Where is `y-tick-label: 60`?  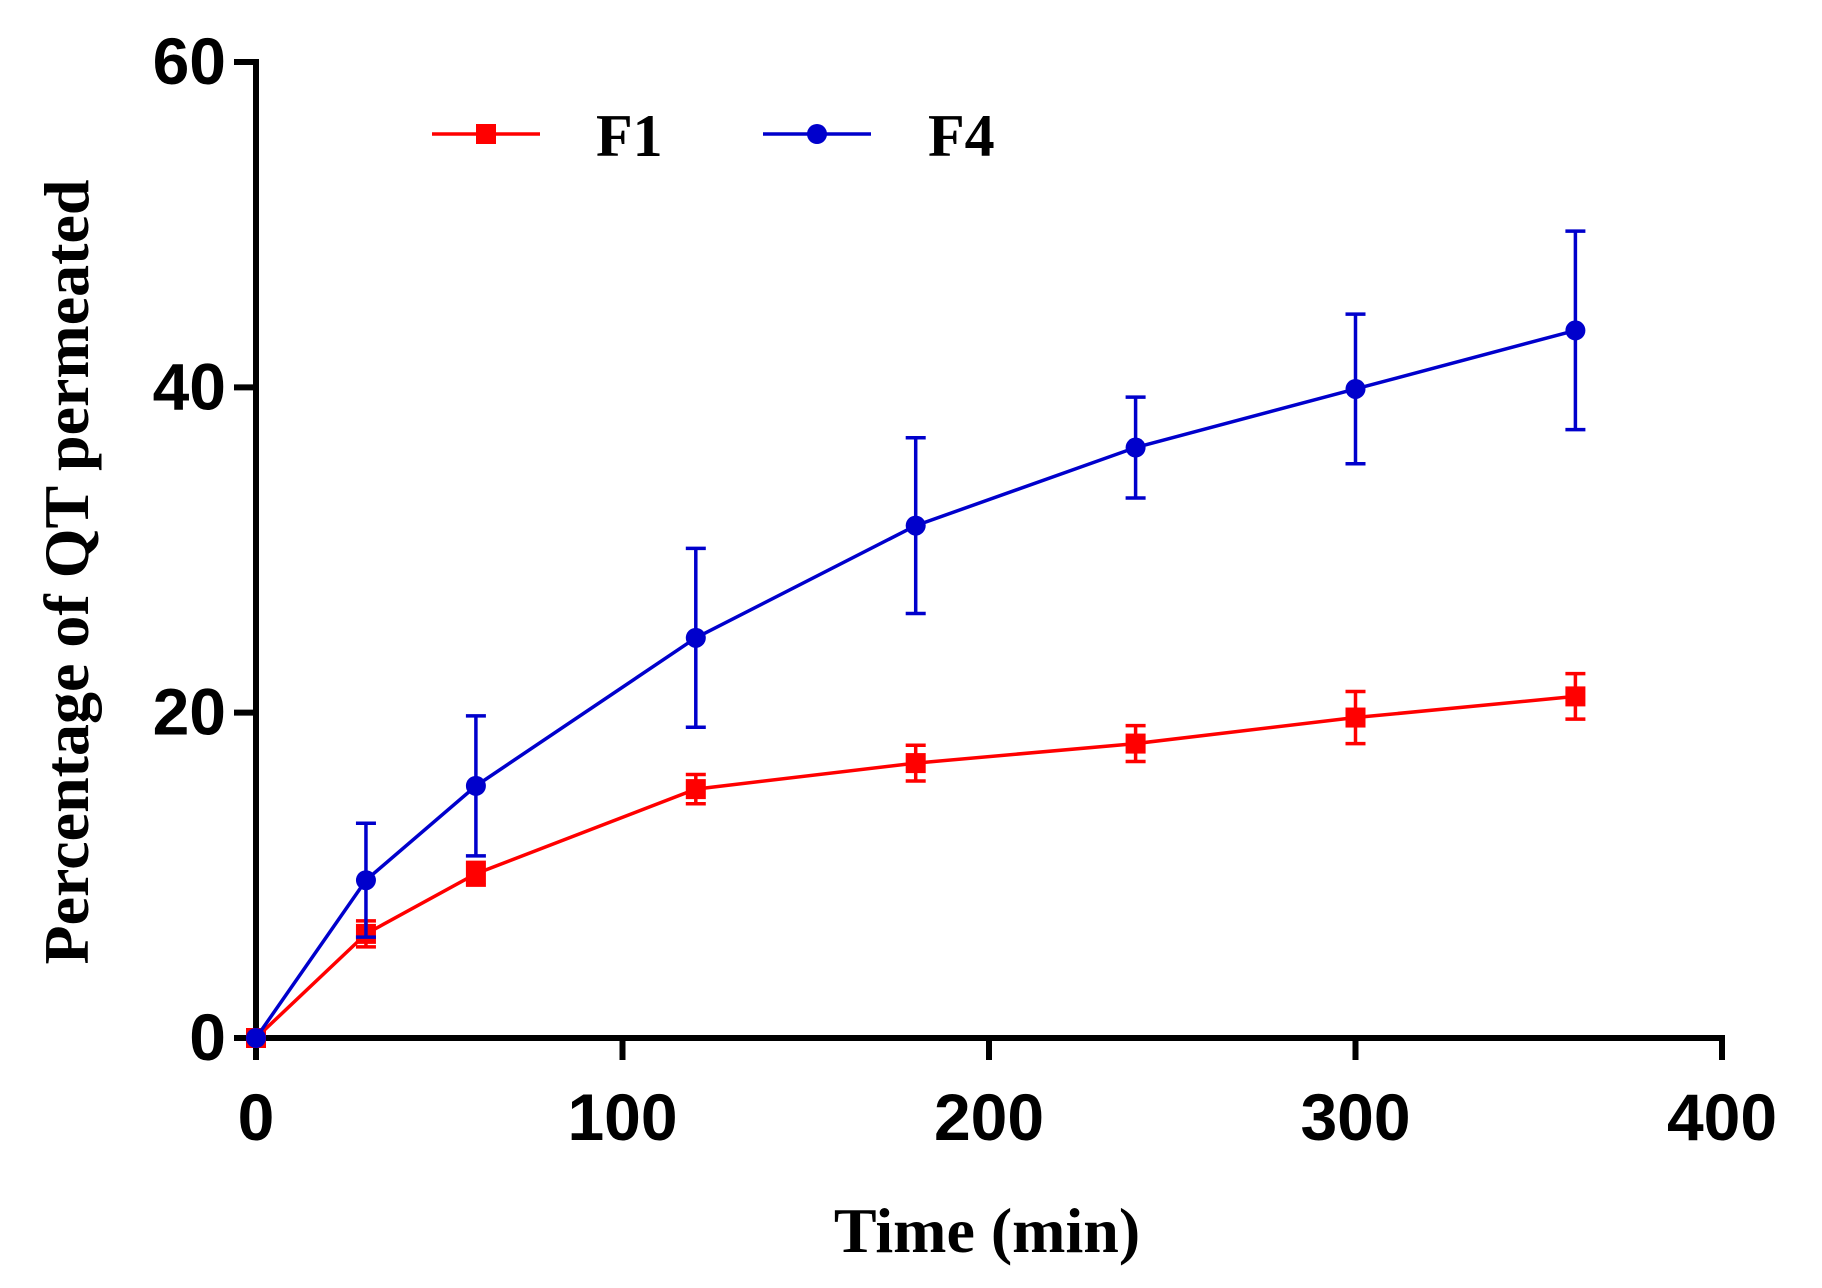
y-tick-label: 60 is located at coordinates (189, 61).